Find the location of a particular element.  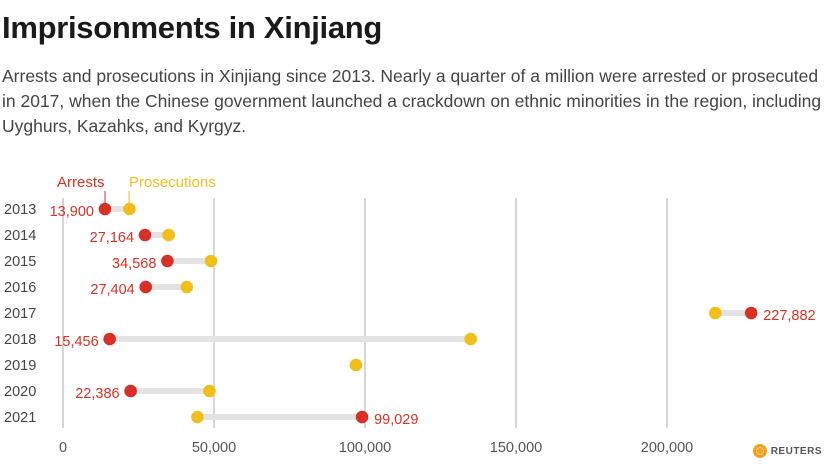

y-tick-label: 2021 is located at coordinates (20, 418).